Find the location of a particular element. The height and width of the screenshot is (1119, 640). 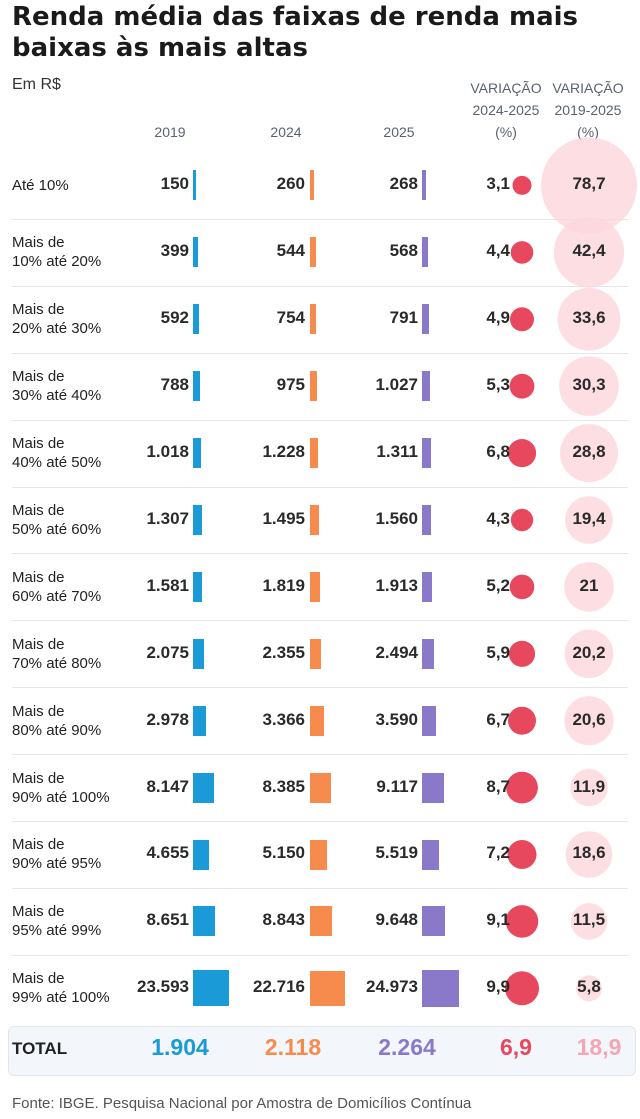

value-2019: 2.075 is located at coordinates (167, 652).